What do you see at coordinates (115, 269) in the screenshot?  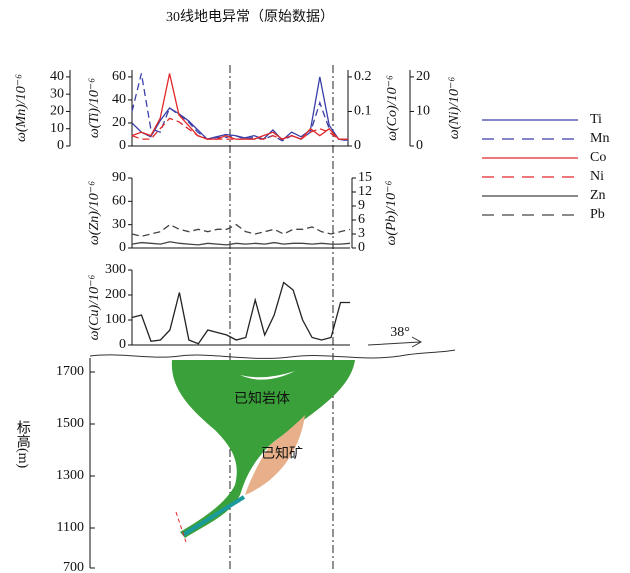 I see `y-tick-label: 300` at bounding box center [115, 269].